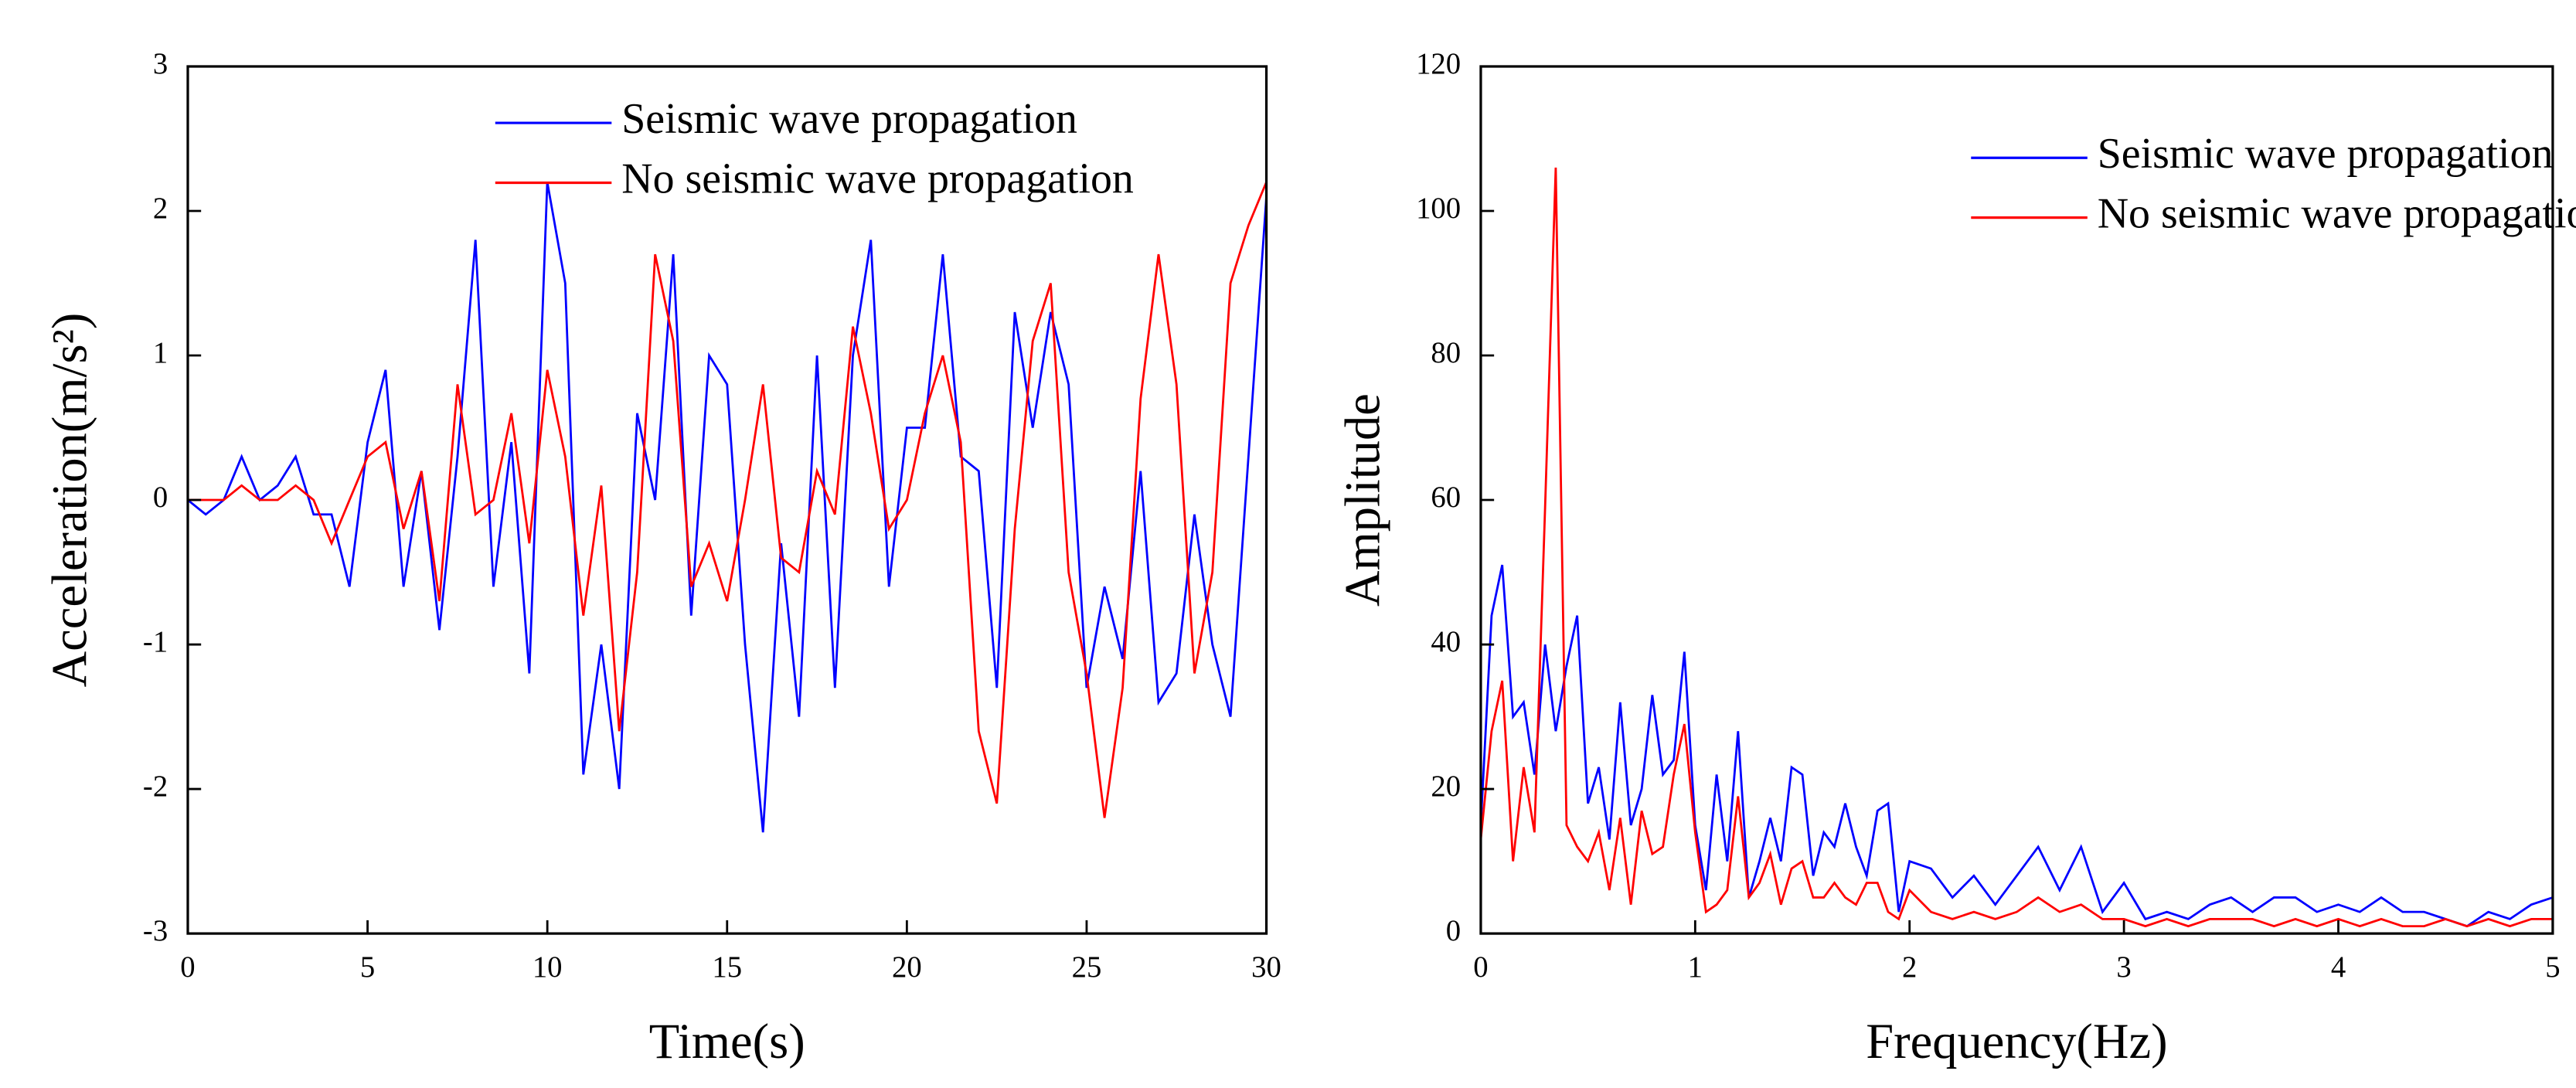  What do you see at coordinates (160, 353) in the screenshot?
I see `y-tick-label: 1` at bounding box center [160, 353].